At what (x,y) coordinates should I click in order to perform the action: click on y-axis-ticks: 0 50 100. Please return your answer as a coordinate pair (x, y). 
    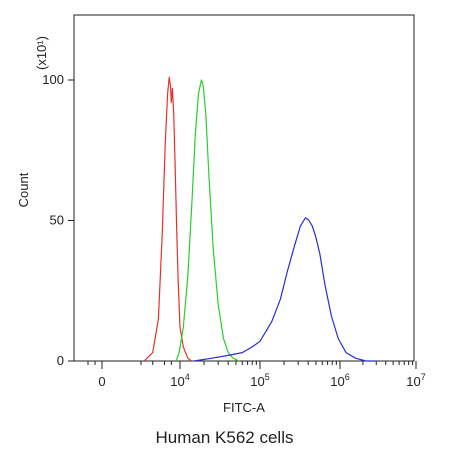
    Looking at the image, I should click on (58, 220).